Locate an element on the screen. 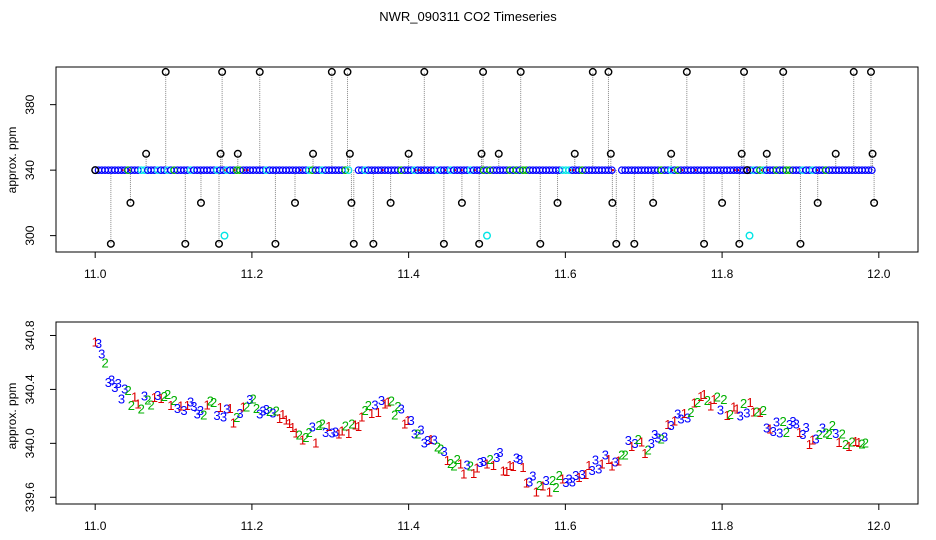 The image size is (936, 540). top-y-axis: 300 340 380 is located at coordinates (39, 170).